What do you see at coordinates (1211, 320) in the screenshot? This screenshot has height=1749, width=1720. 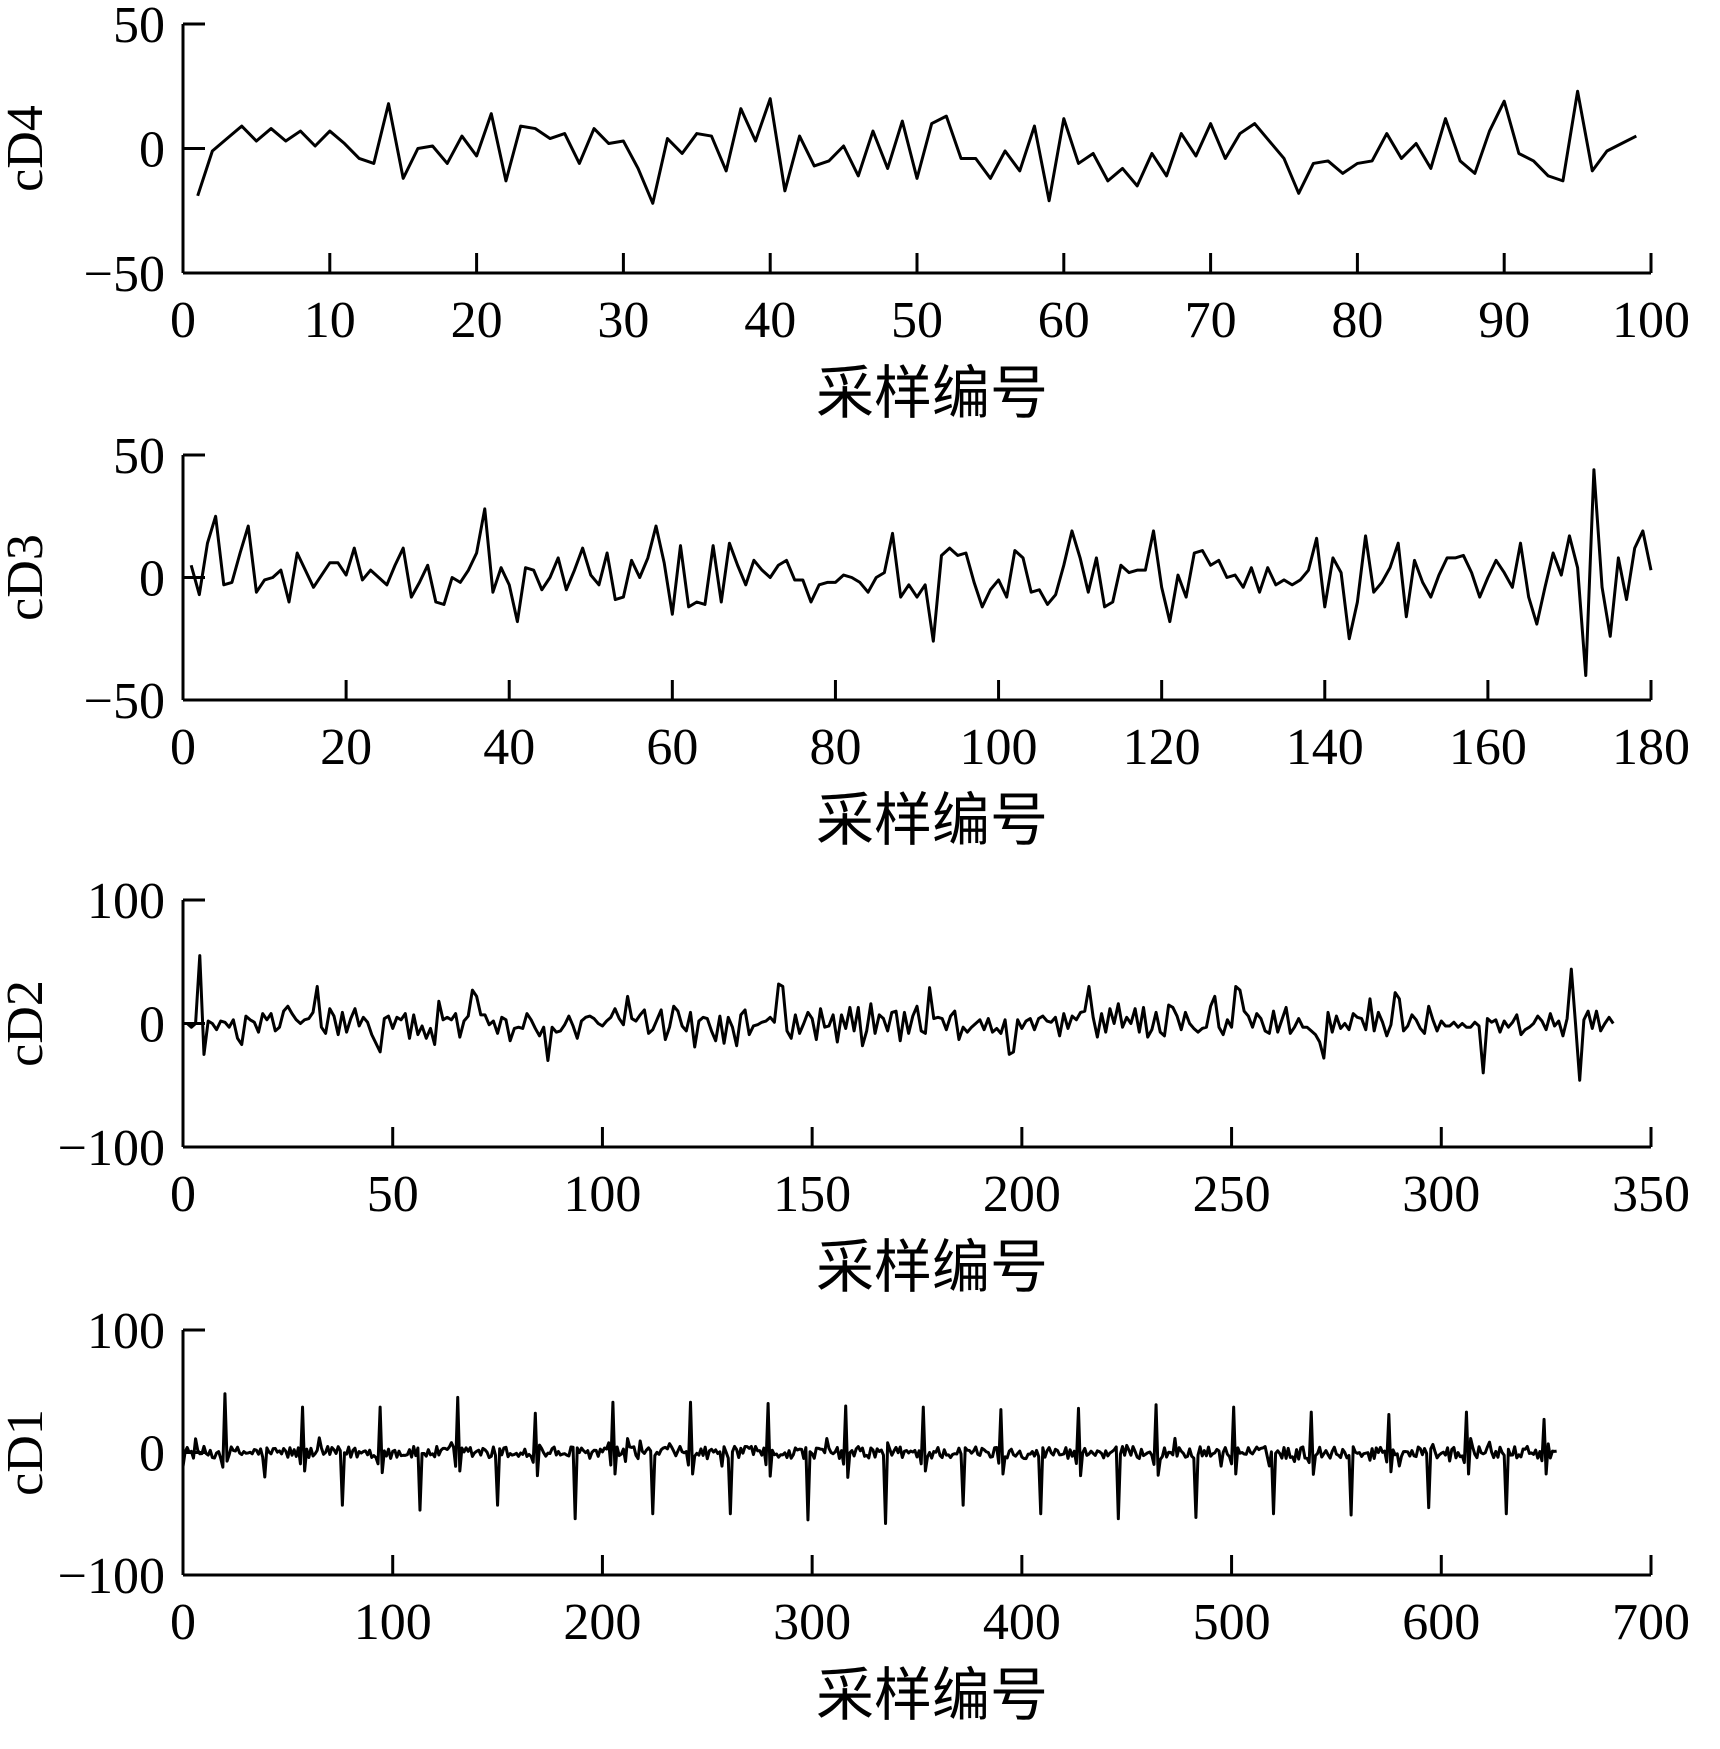 I see `x-tick-label: 70` at bounding box center [1211, 320].